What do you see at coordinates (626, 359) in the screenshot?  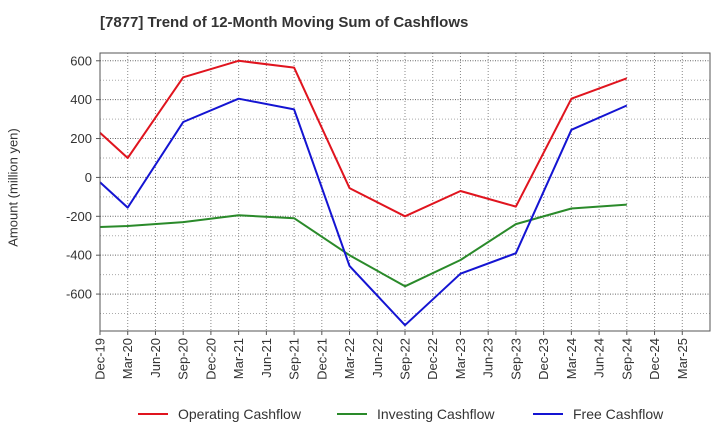 I see `x-tick-label: Sep-24` at bounding box center [626, 359].